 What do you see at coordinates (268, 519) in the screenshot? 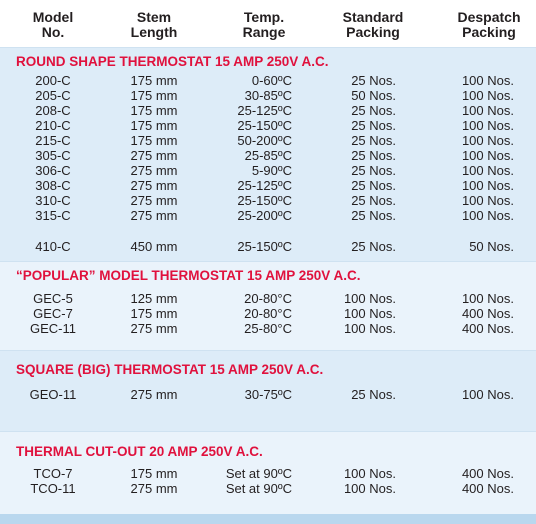
I see `footer-bar` at bounding box center [268, 519].